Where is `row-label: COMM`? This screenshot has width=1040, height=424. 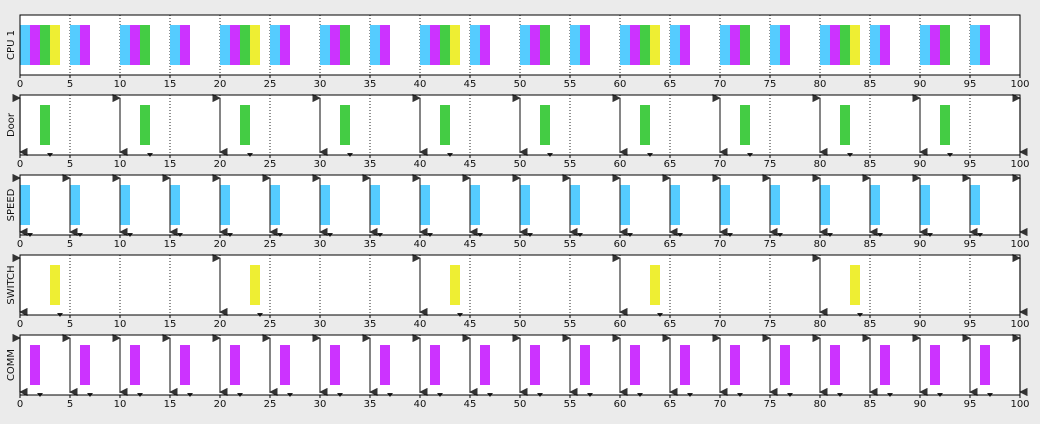 row-label: COMM is located at coordinates (11, 365).